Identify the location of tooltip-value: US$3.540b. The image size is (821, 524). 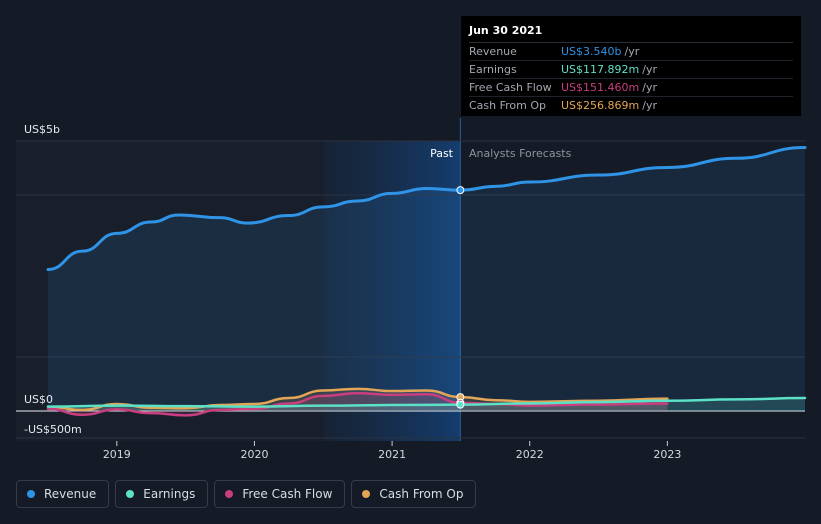
(591, 51).